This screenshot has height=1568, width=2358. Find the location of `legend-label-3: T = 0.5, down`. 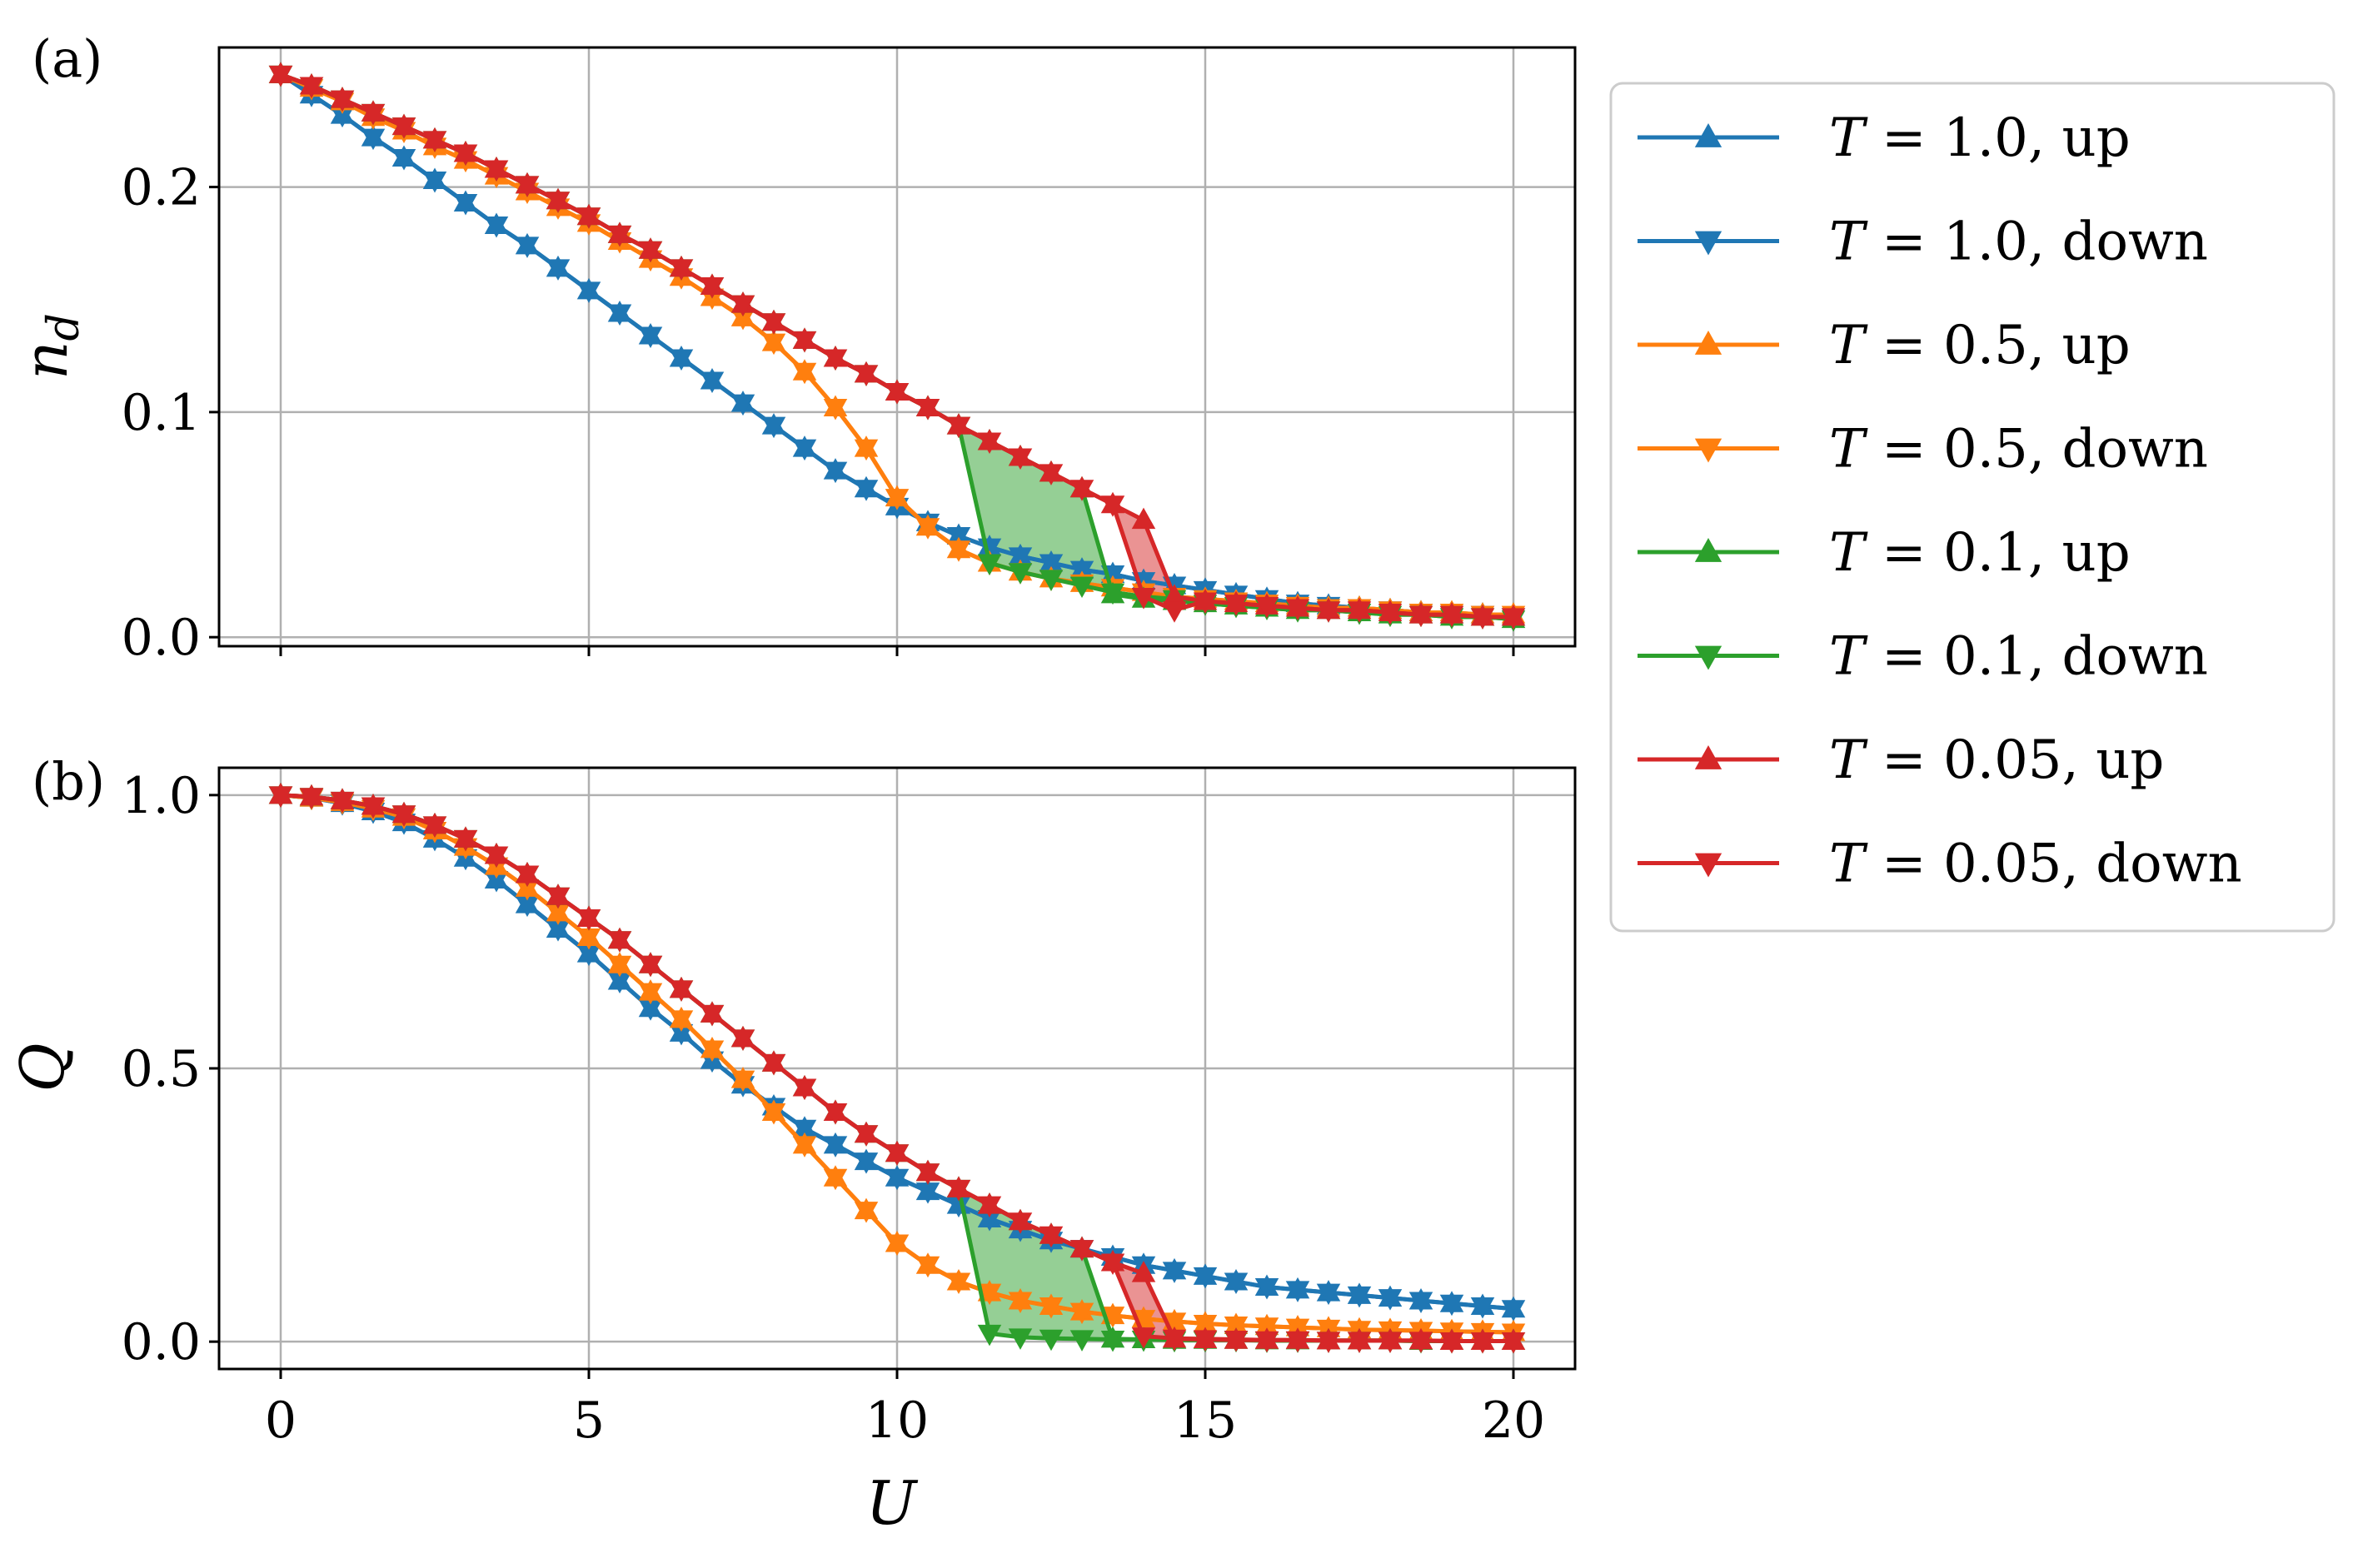

legend-label-3: T = 0.5, down is located at coordinates (2018, 450).